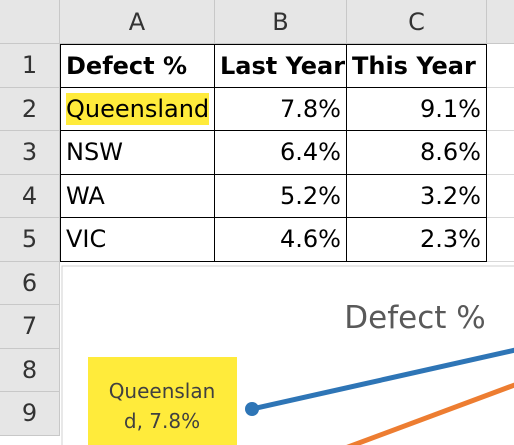 This screenshot has width=514, height=445. I want to click on table-cell: 7.8%, so click(281, 109).